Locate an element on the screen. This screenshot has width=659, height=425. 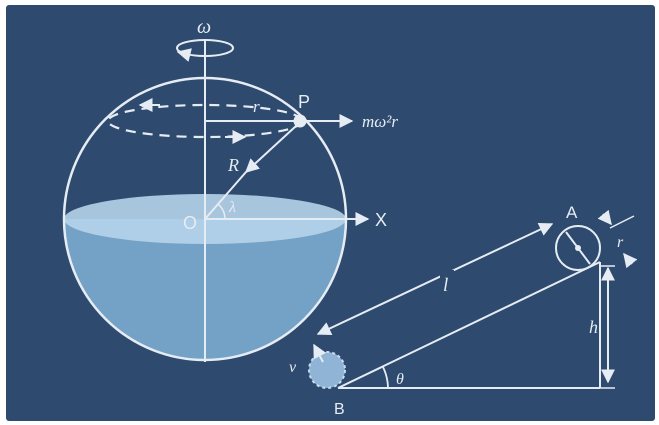
theta-arc is located at coordinates (385, 377).